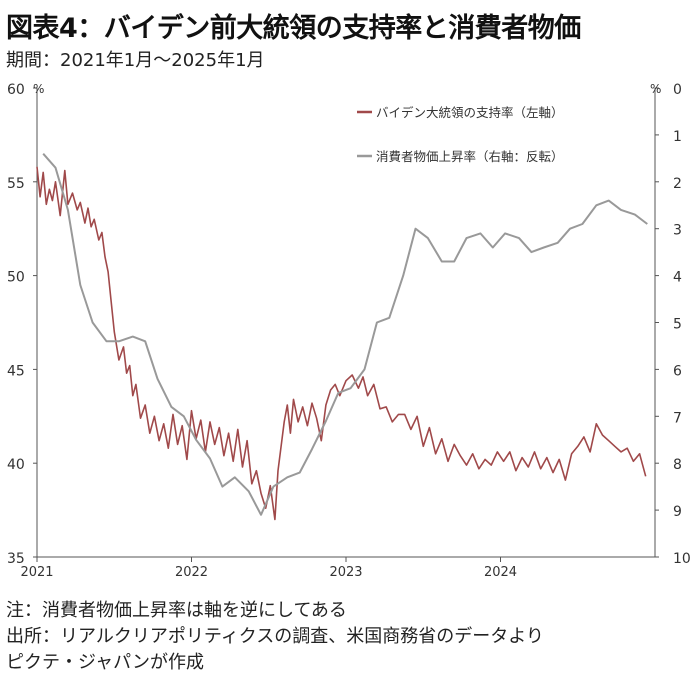 This screenshot has height=679, width=693. What do you see at coordinates (655, 89) in the screenshot?
I see `right-axis-unit: %` at bounding box center [655, 89].